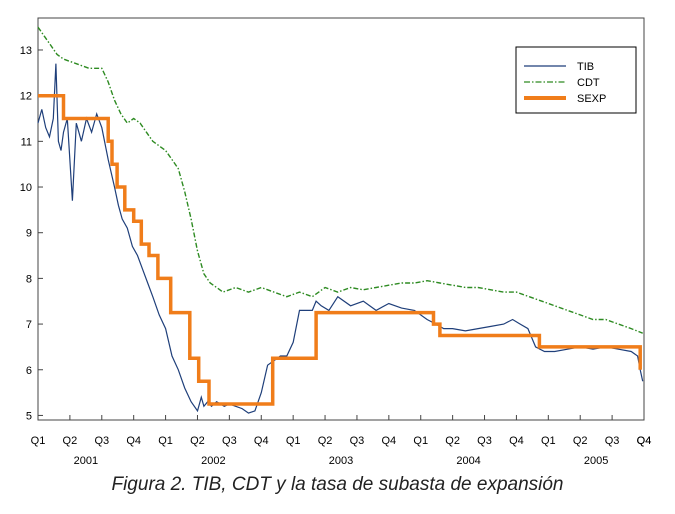 The height and width of the screenshot is (514, 675). Describe the element at coordinates (29, 234) in the screenshot. I see `y-tick-label: 9` at that location.